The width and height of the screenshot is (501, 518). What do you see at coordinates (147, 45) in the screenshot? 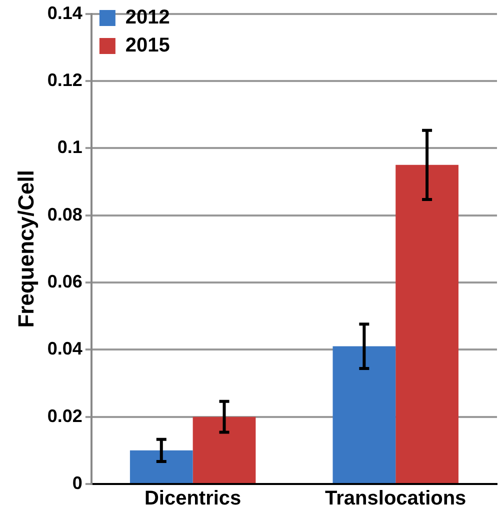
I see `legend-label: 2015` at bounding box center [147, 45].